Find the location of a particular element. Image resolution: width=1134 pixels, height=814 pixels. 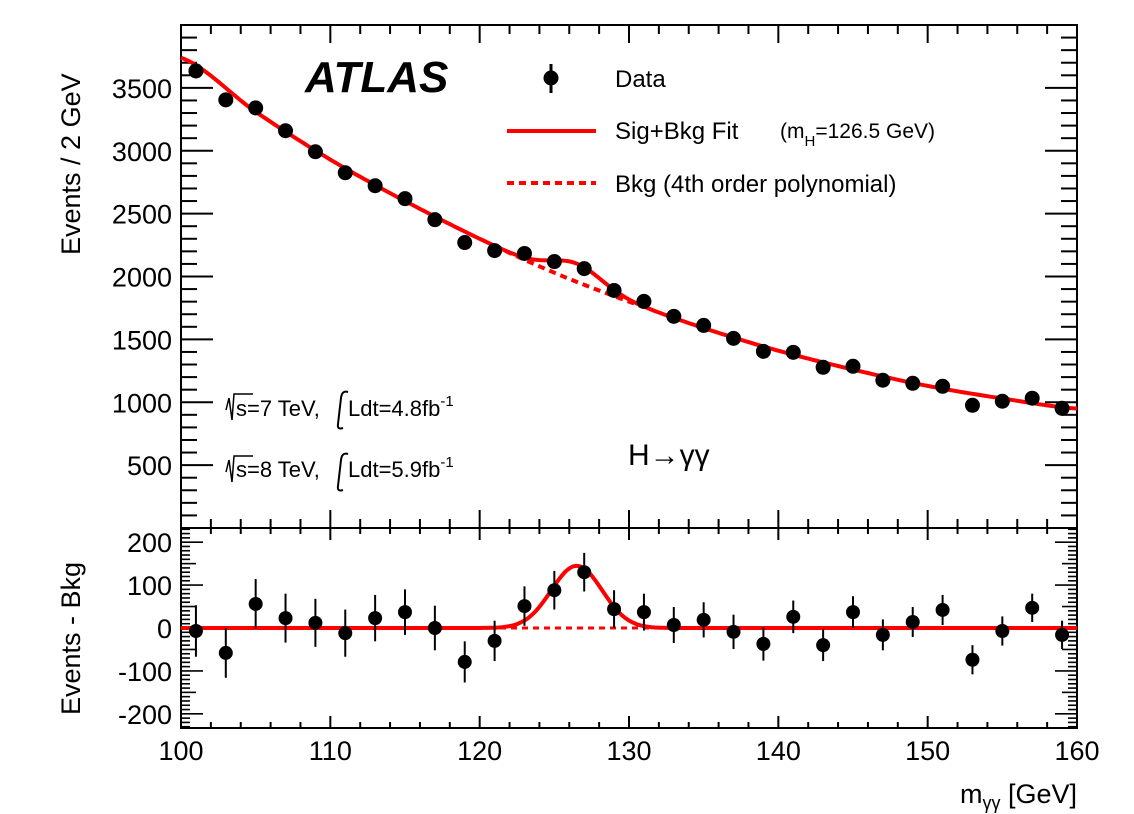

y-tick-label-residual: 200 is located at coordinates (149, 543).